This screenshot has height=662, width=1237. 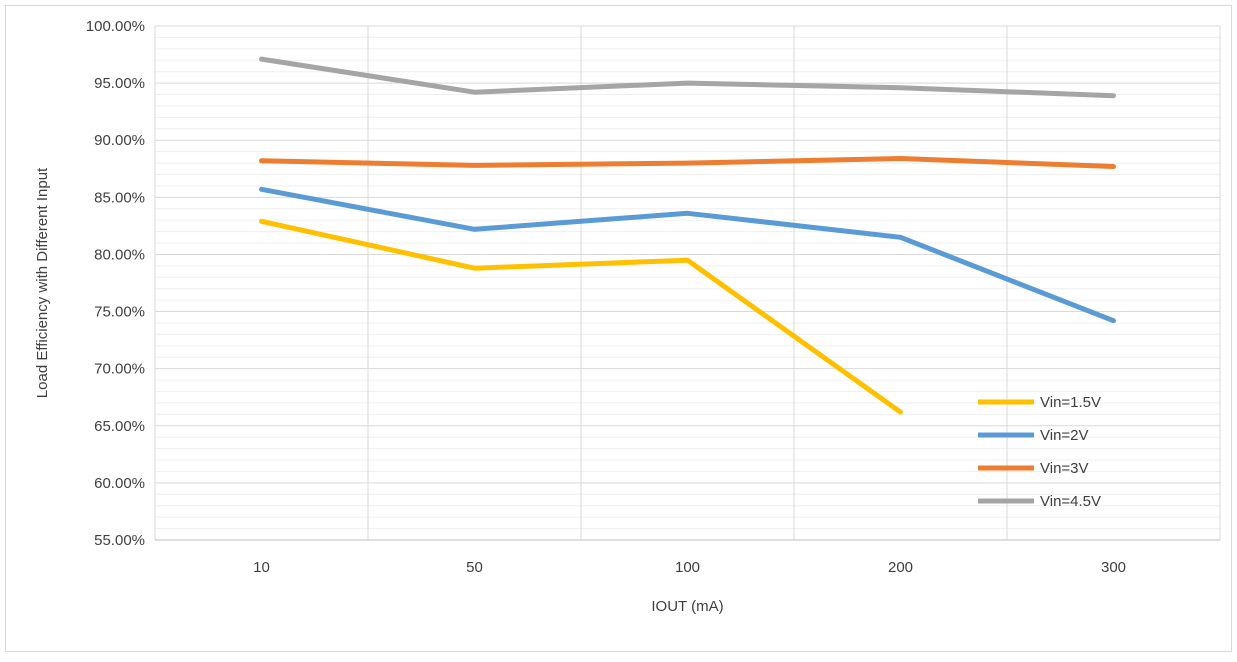 I want to click on y-axis-label: Load Efficiency with Different Input, so click(x=42, y=282).